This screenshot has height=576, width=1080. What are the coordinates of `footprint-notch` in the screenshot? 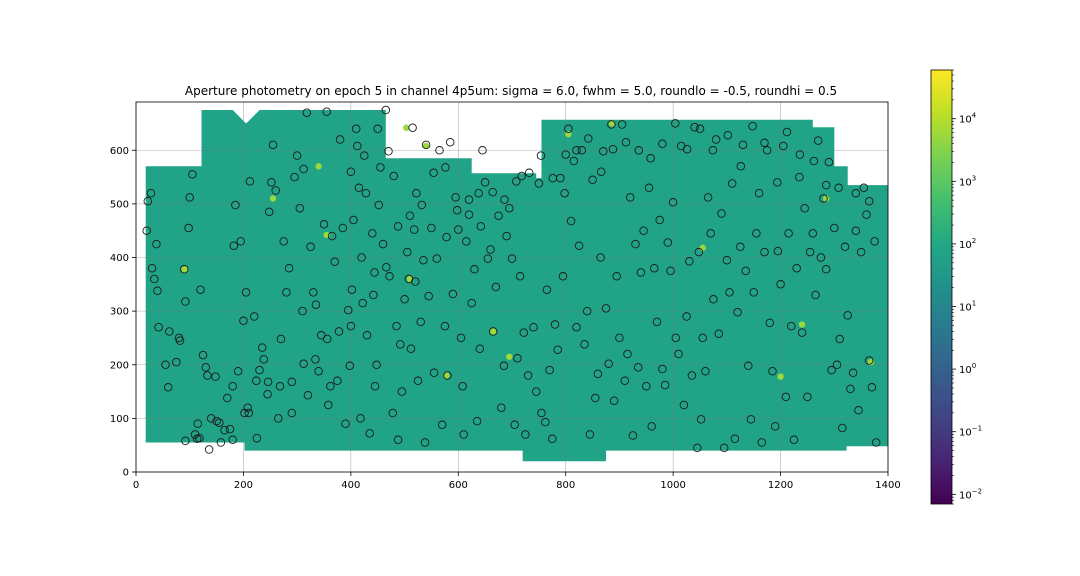 It's located at (246, 117).